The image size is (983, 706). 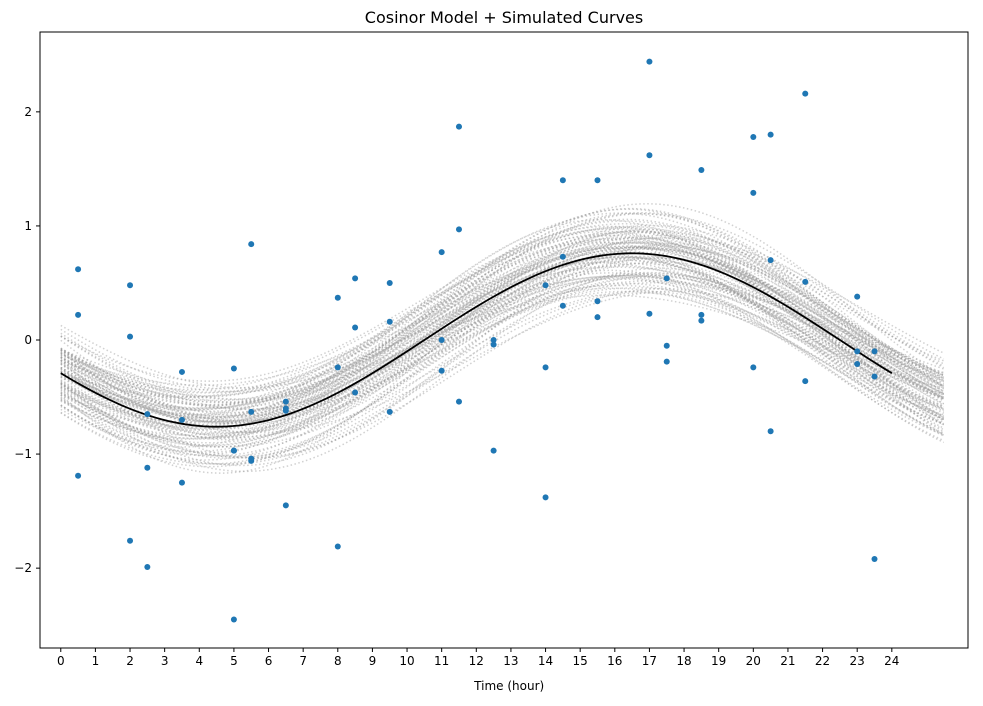 I want to click on x-tick-label: 21, so click(x=787, y=661).